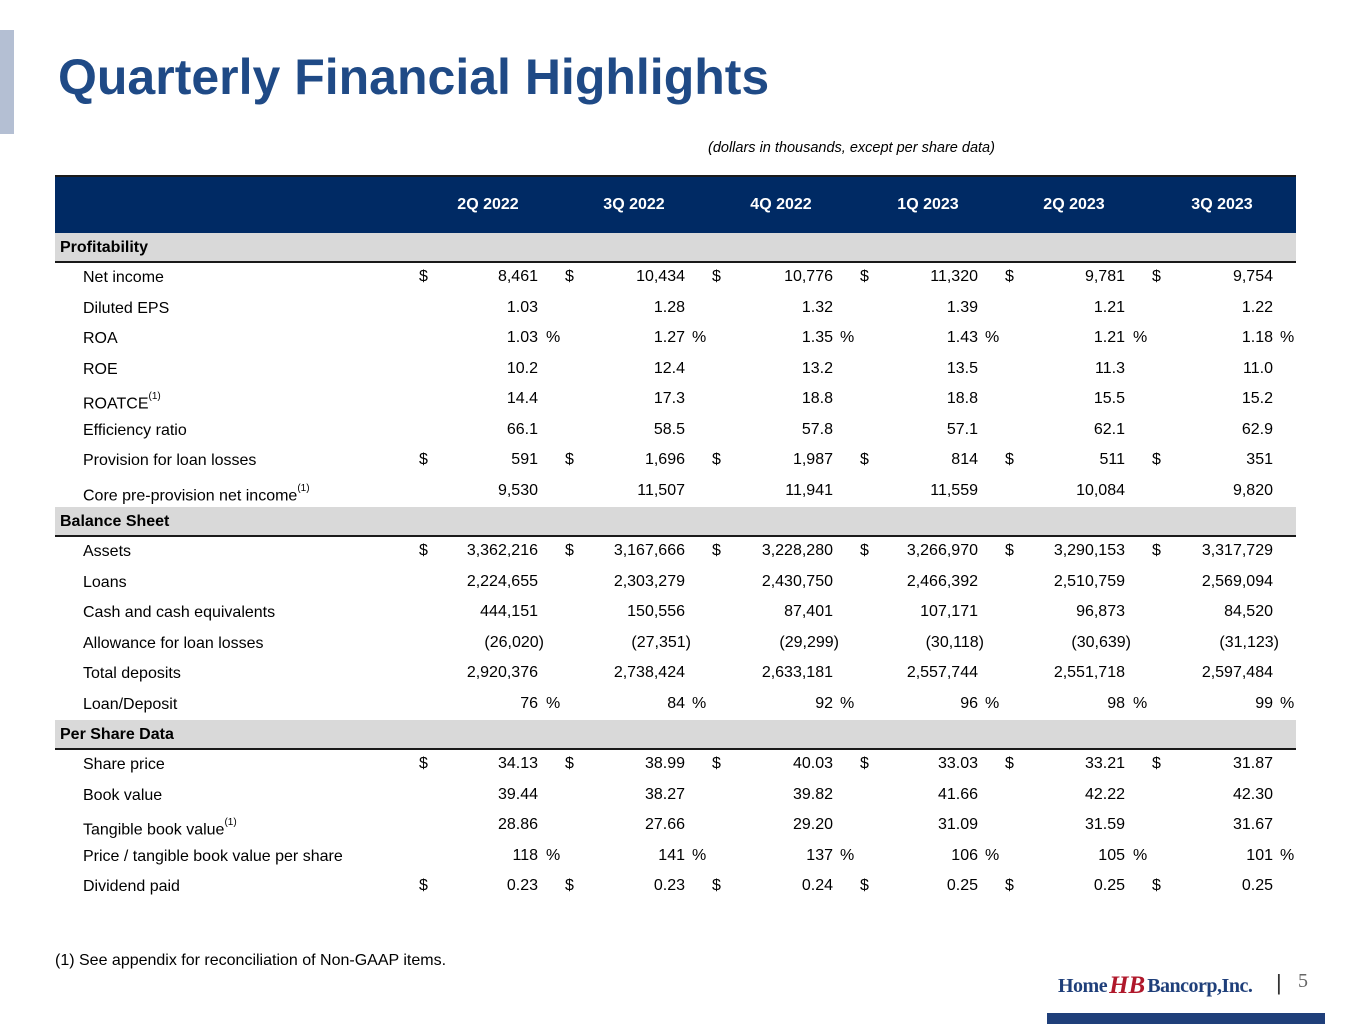 Image resolution: width=1365 pixels, height=1024 pixels. I want to click on row-label-text: ROA, so click(100, 338).